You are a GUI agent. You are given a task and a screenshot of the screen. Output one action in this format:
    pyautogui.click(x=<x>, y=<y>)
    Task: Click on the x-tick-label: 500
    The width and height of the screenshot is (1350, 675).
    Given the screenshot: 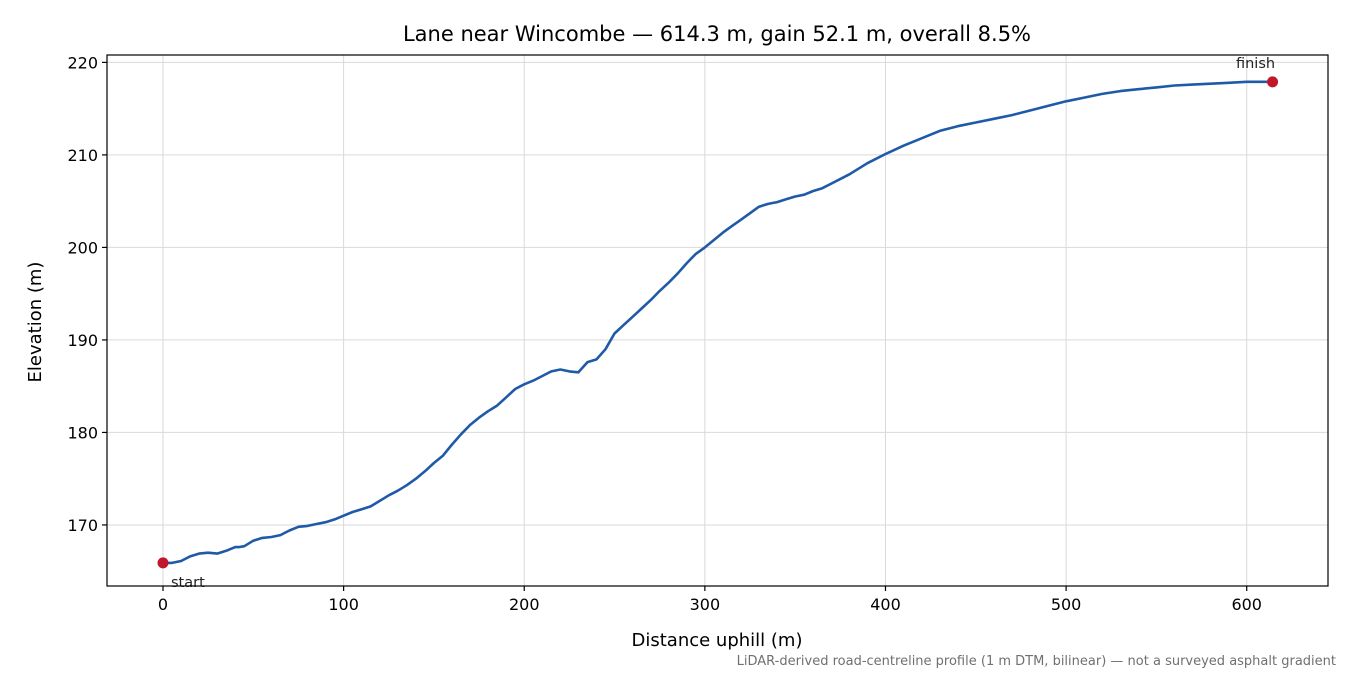 What is the action you would take?
    pyautogui.click(x=1066, y=604)
    